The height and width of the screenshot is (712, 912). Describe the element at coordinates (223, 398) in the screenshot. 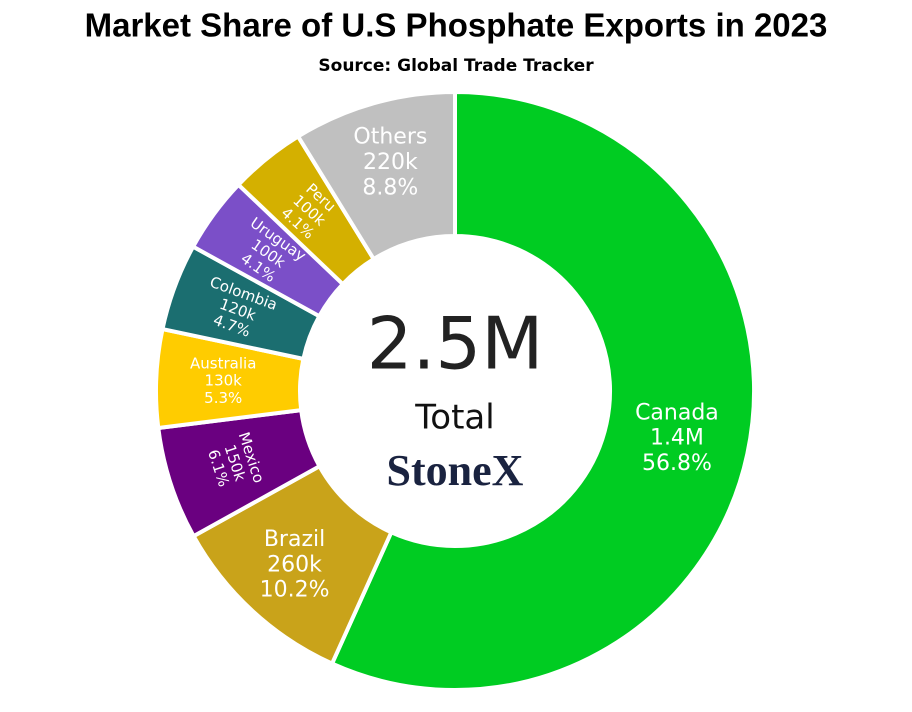

I see `value-label: 5.3%` at that location.